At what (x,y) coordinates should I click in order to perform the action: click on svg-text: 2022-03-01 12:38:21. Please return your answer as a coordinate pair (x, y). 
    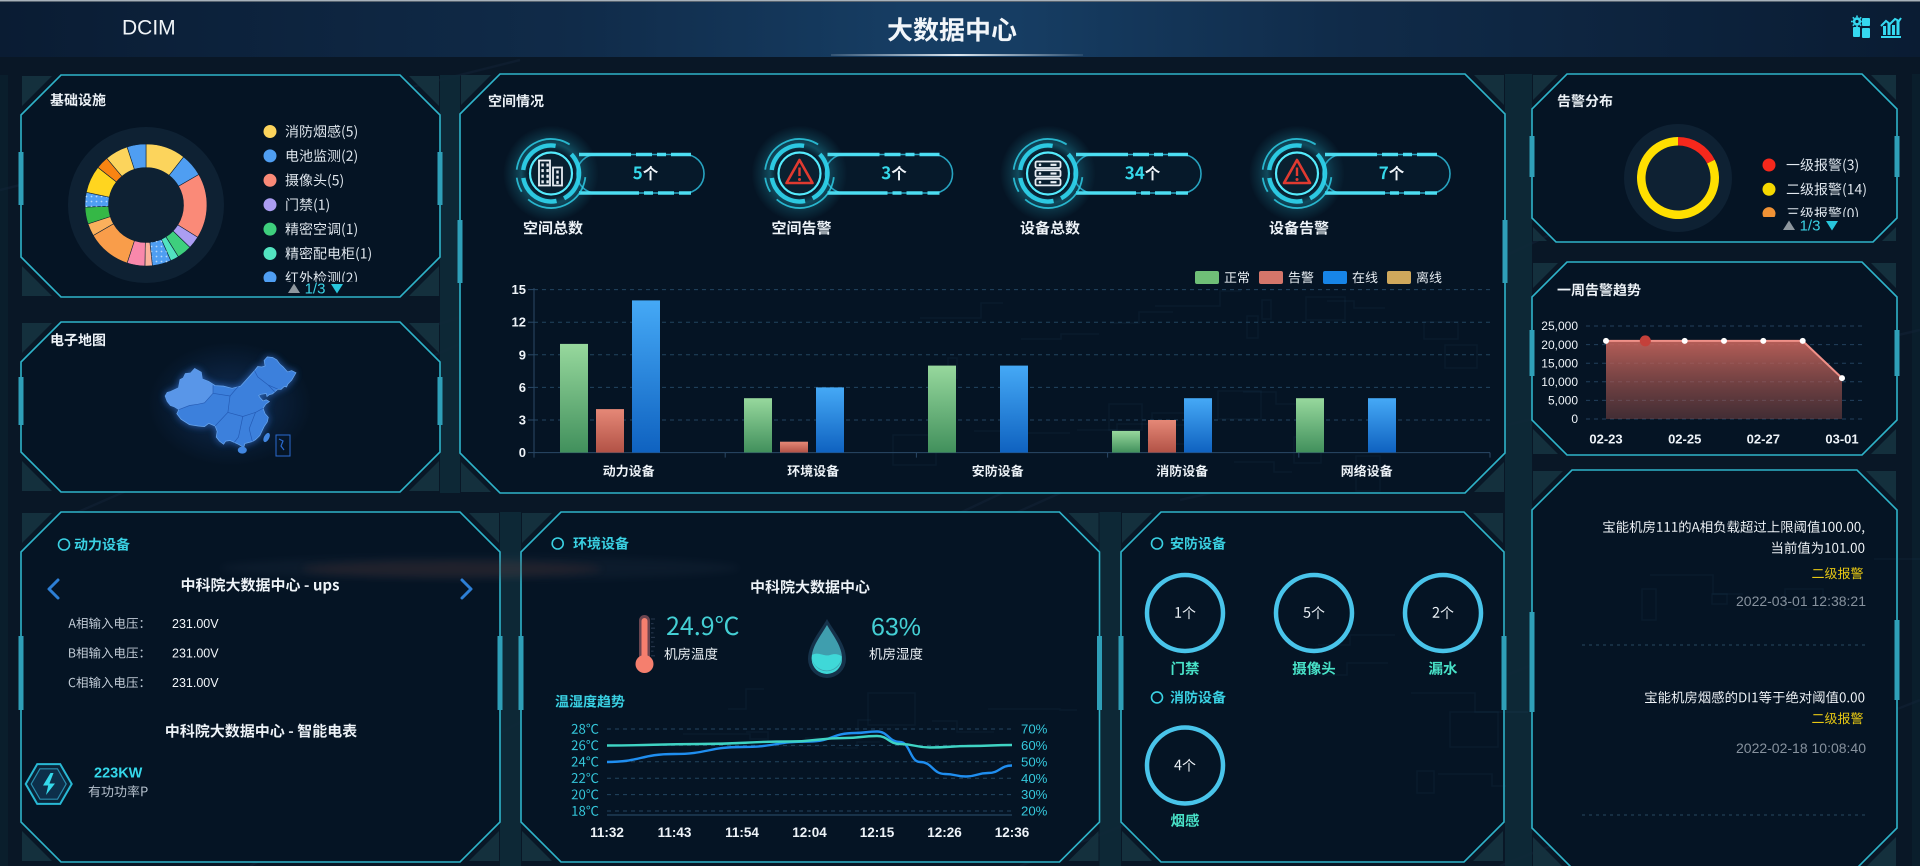
    Looking at the image, I should click on (1801, 601).